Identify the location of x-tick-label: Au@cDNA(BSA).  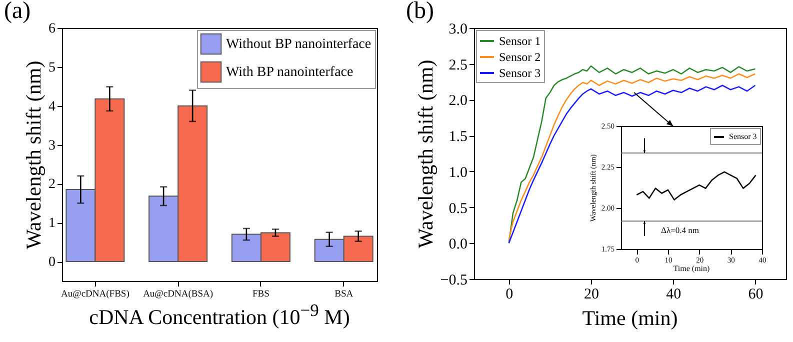
(178, 295).